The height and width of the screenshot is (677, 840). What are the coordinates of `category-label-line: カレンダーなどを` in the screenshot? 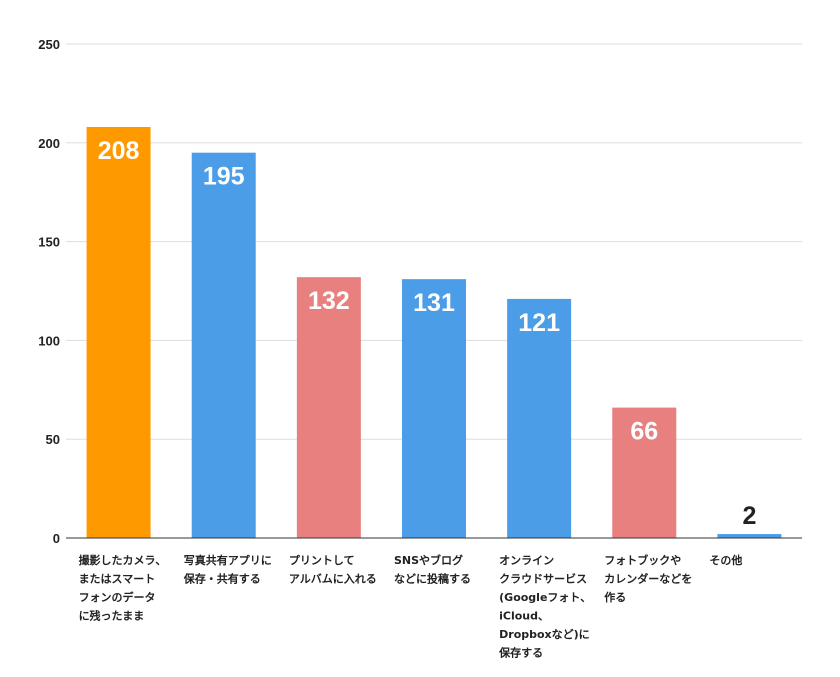 It's located at (648, 579).